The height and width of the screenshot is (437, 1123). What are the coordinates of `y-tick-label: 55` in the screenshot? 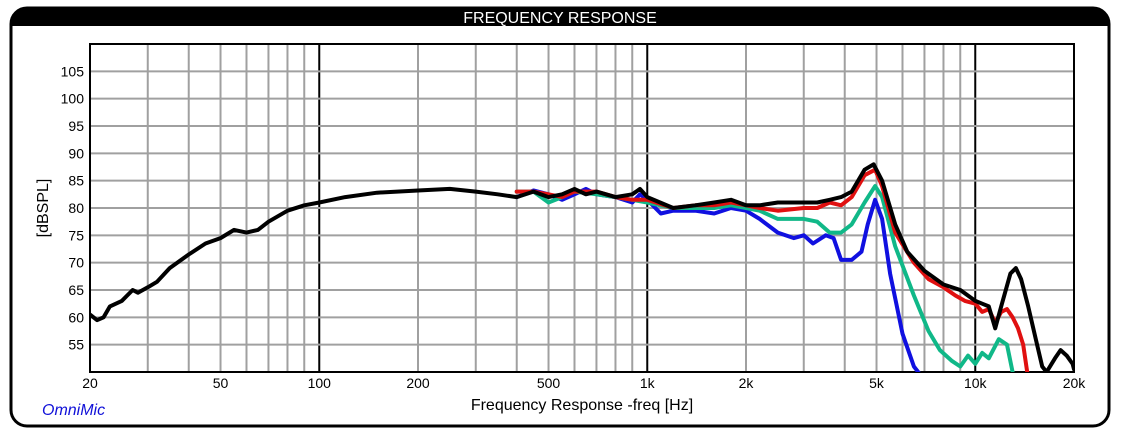 It's located at (76, 345).